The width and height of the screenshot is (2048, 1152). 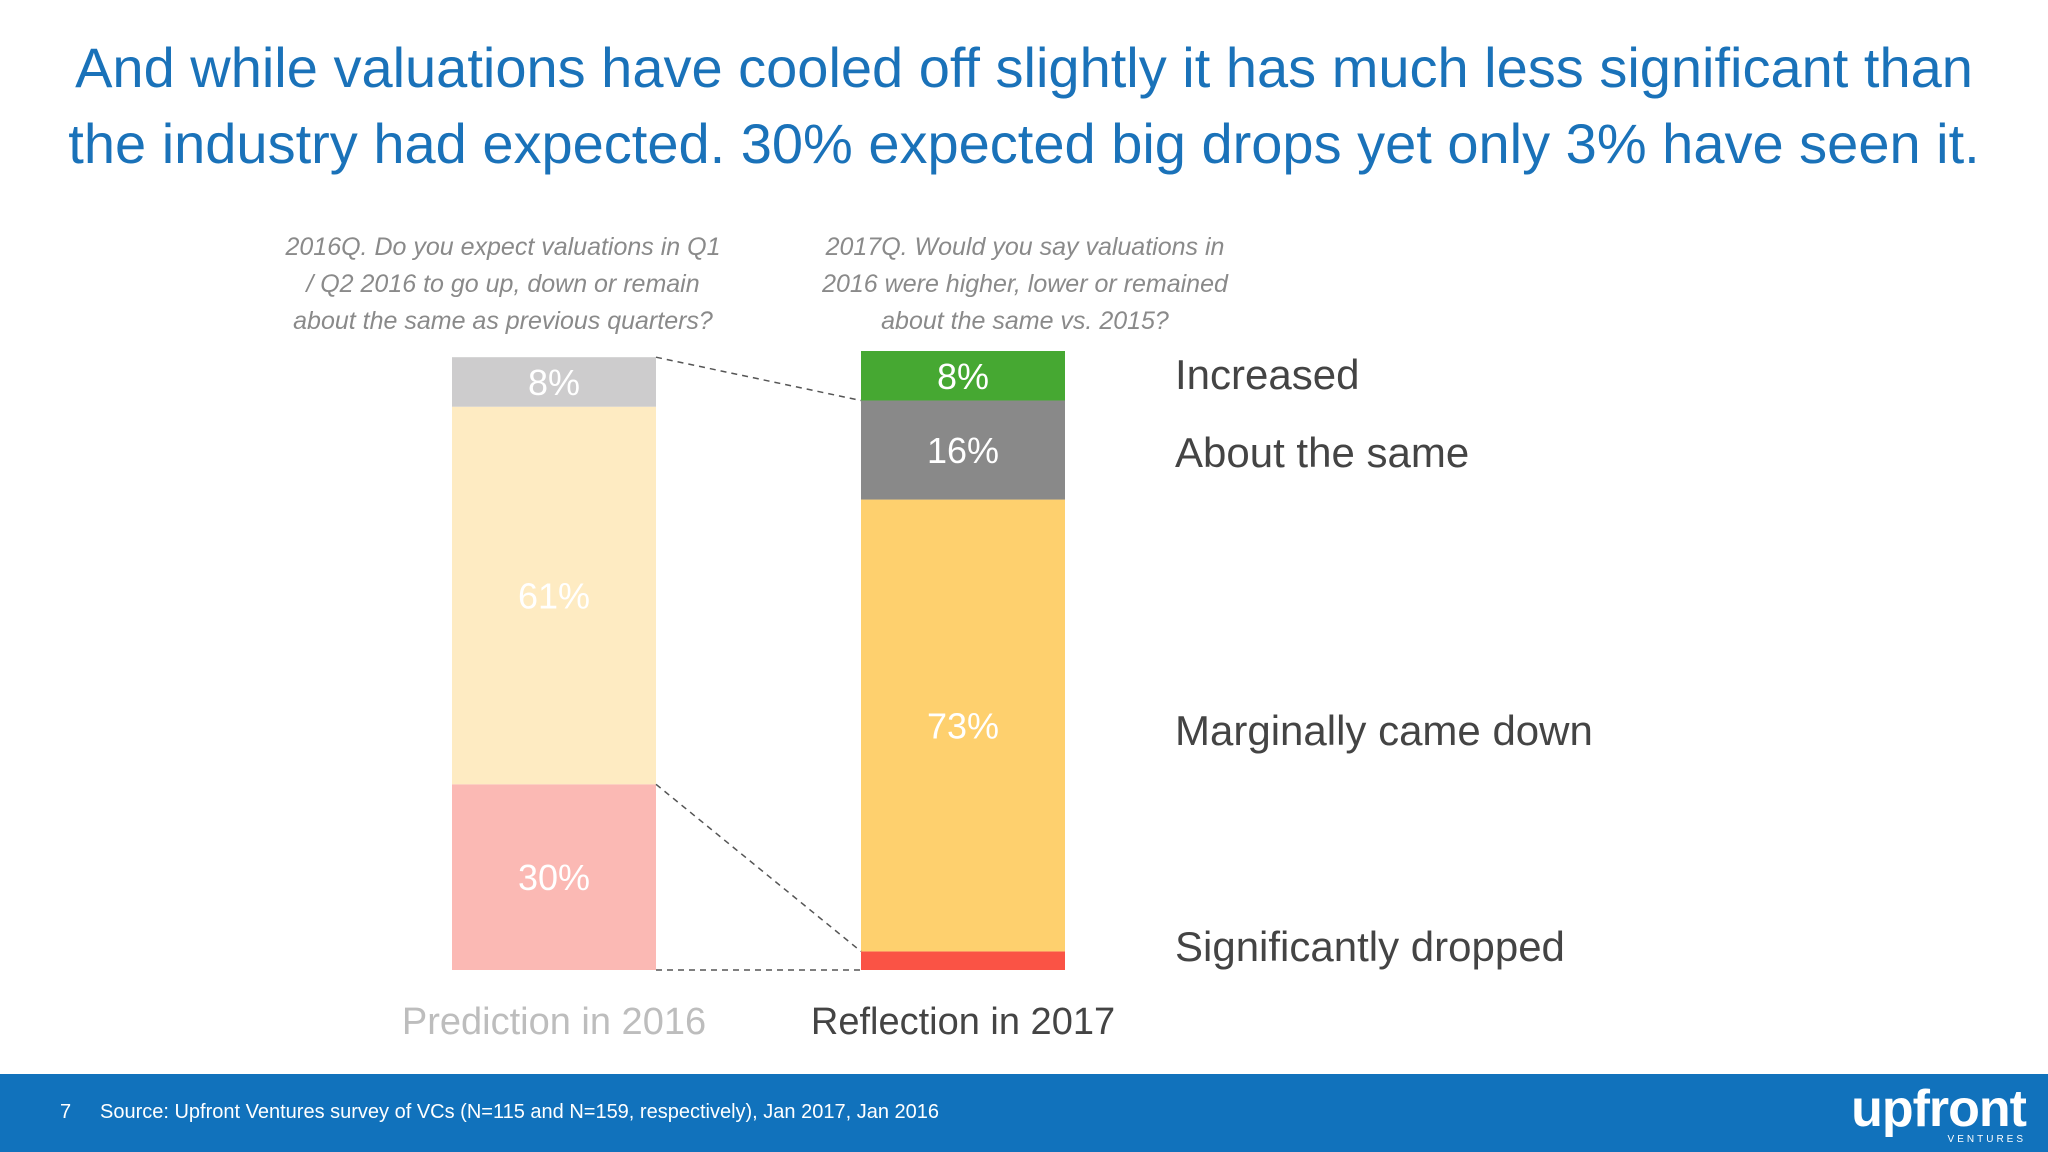 I want to click on upfront-logo: upfront VENTURES, so click(x=1939, y=1113).